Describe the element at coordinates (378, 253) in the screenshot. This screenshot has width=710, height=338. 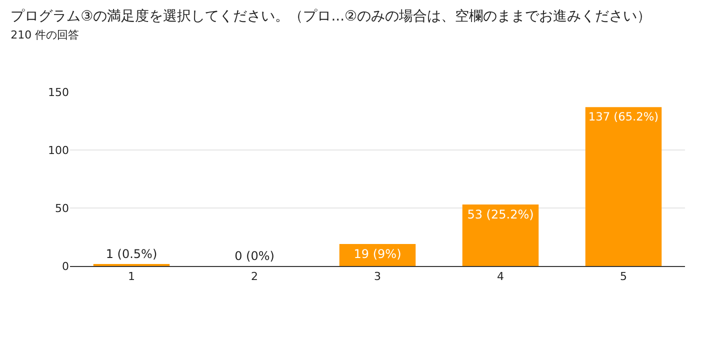
I see `data-label: 19 (9%)` at that location.